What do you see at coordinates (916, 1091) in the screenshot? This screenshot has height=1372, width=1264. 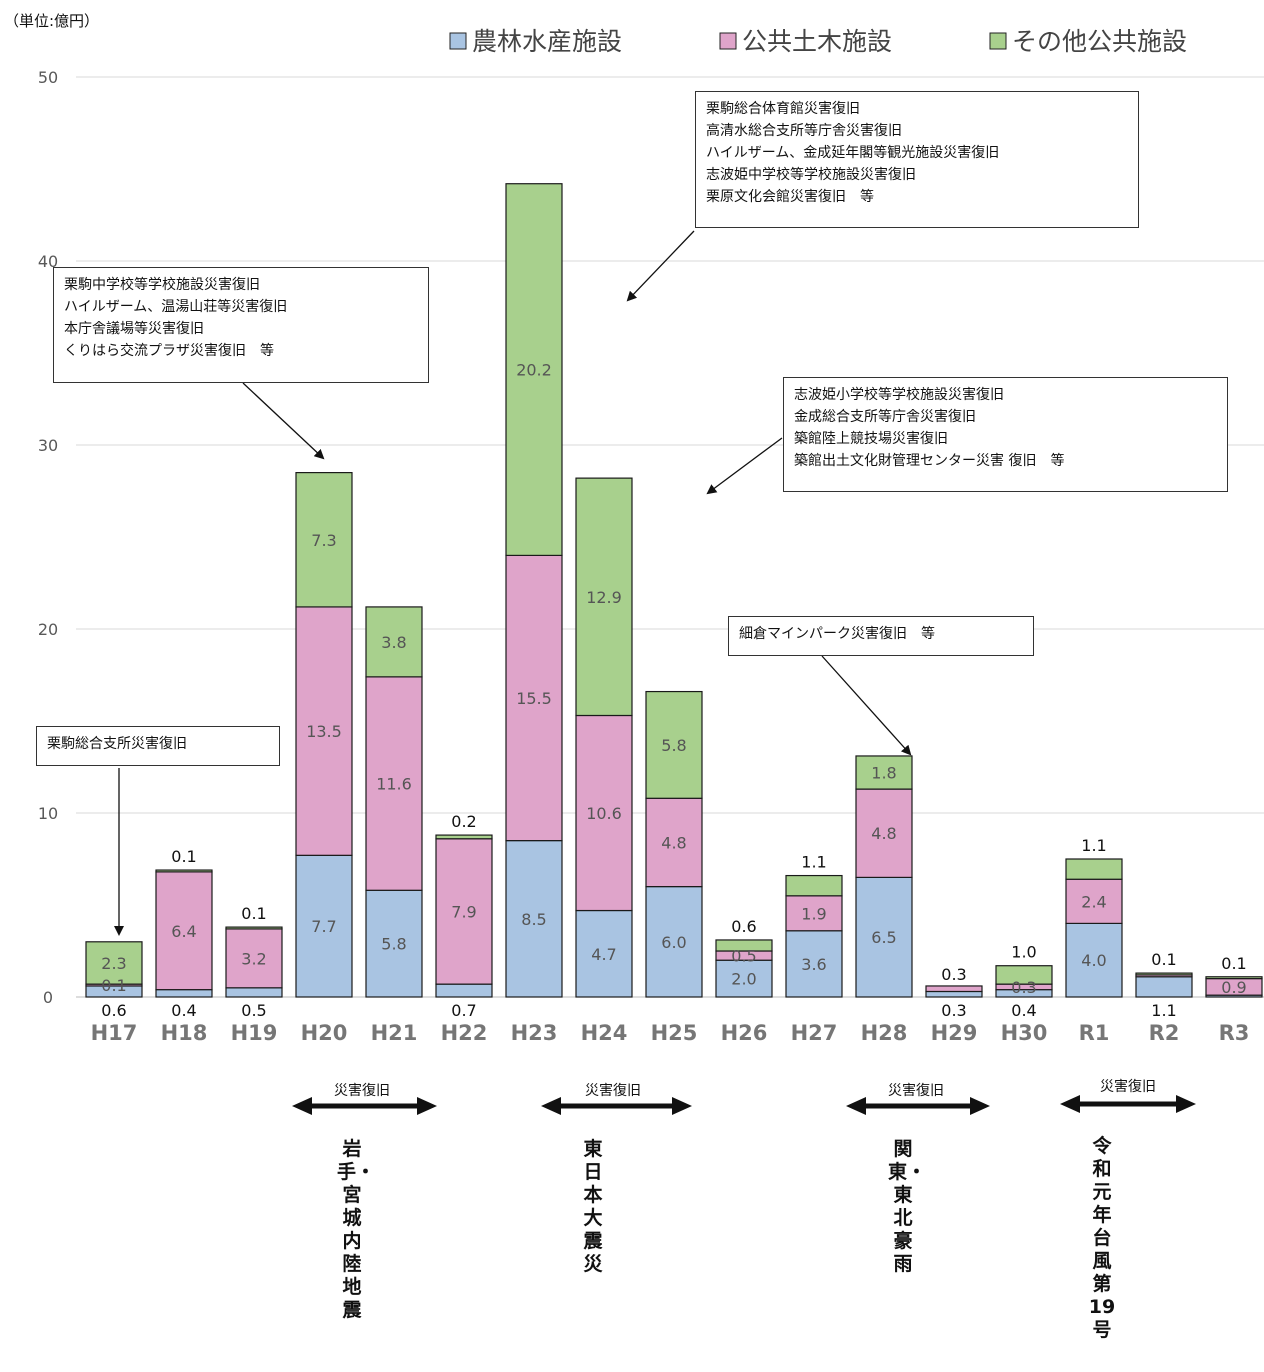 I see `recovery-label-3: 災害復旧` at bounding box center [916, 1091].